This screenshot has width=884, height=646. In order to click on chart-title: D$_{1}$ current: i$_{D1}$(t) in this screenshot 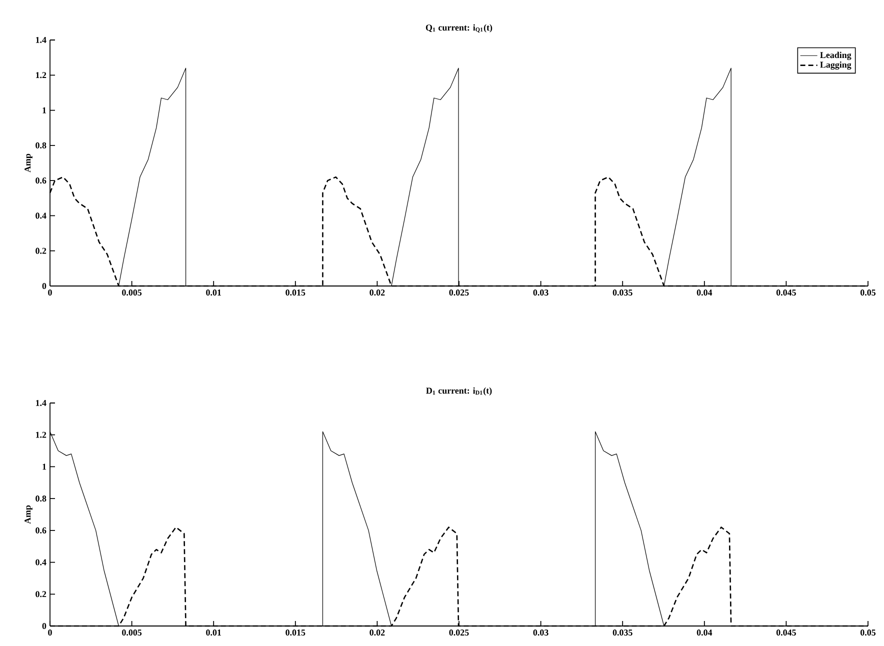, I will do `click(459, 391)`.